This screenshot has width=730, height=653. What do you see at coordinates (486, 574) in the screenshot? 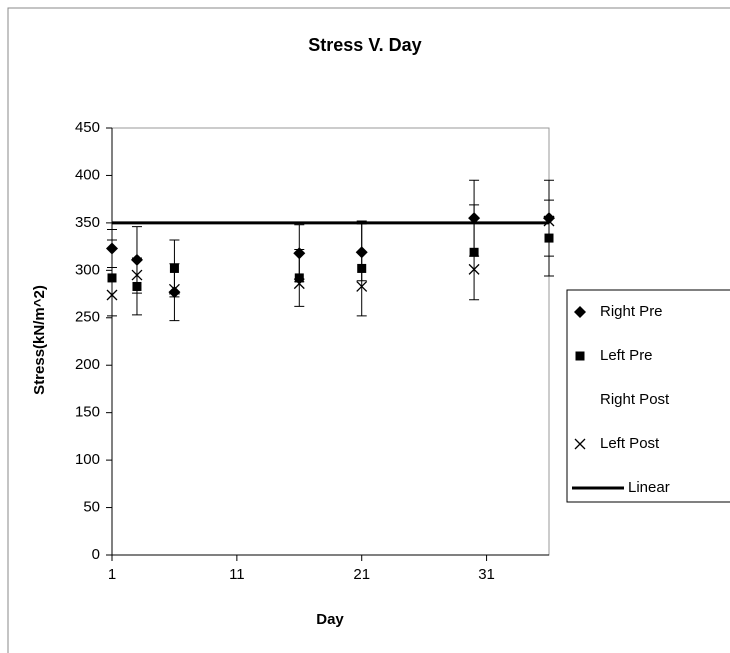
I see `x-tick-label: 31` at bounding box center [486, 574].